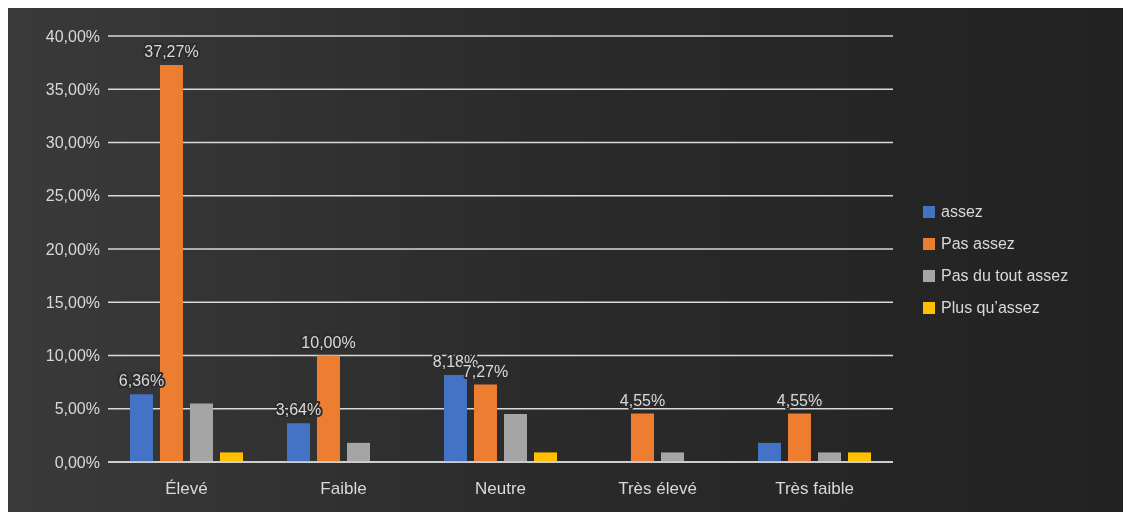  What do you see at coordinates (72, 196) in the screenshot?
I see `y-tick-label: 25,00%` at bounding box center [72, 196].